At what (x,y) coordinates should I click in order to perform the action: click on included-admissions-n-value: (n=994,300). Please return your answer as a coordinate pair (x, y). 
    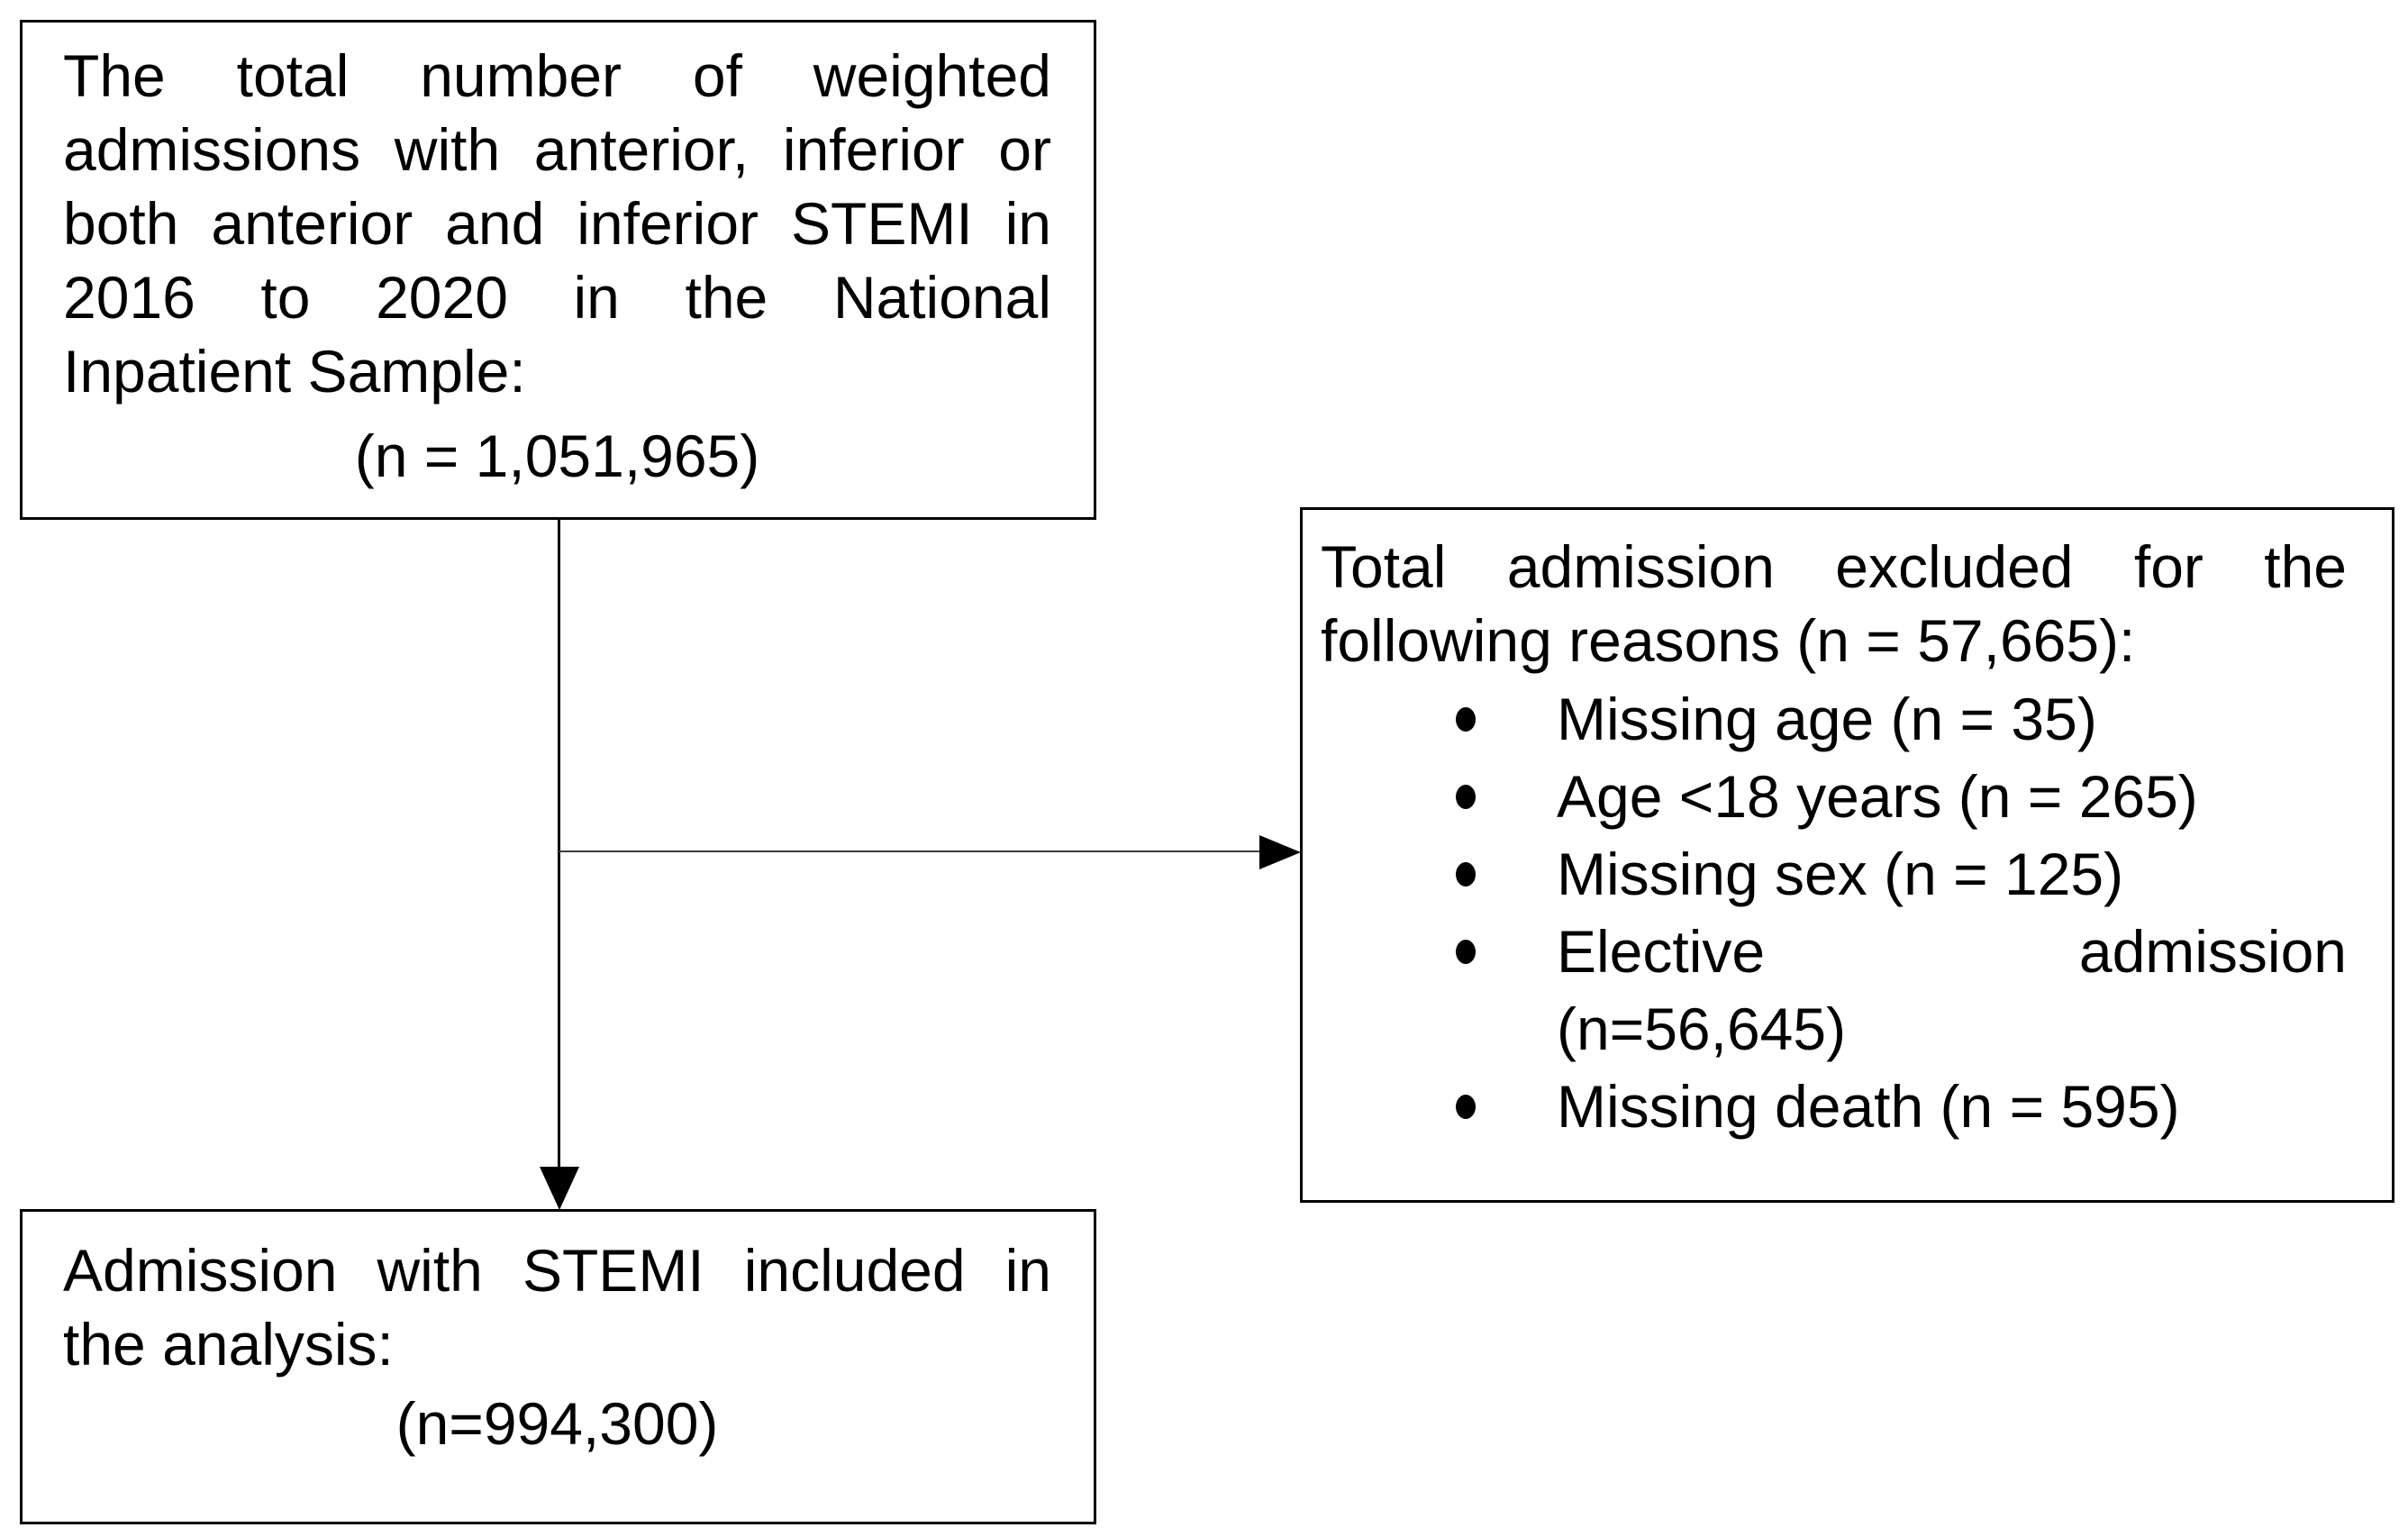
    Looking at the image, I should click on (557, 1424).